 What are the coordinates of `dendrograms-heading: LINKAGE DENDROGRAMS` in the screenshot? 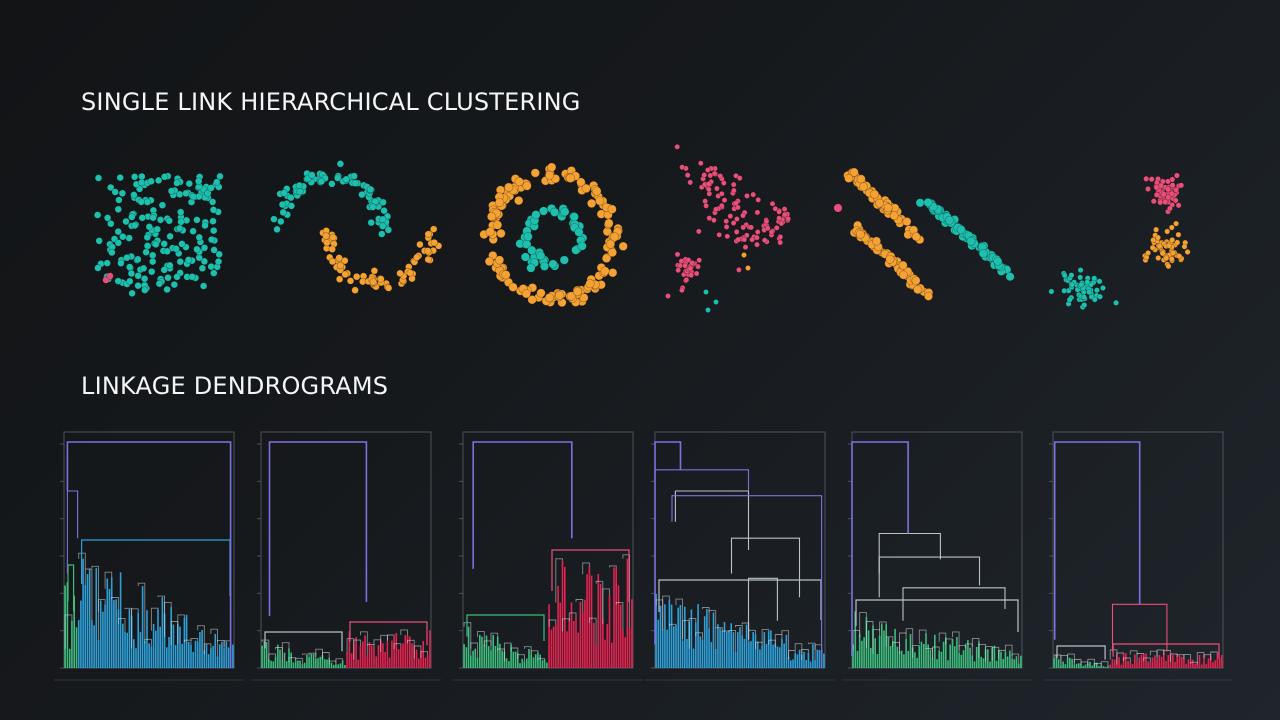 It's located at (235, 386).